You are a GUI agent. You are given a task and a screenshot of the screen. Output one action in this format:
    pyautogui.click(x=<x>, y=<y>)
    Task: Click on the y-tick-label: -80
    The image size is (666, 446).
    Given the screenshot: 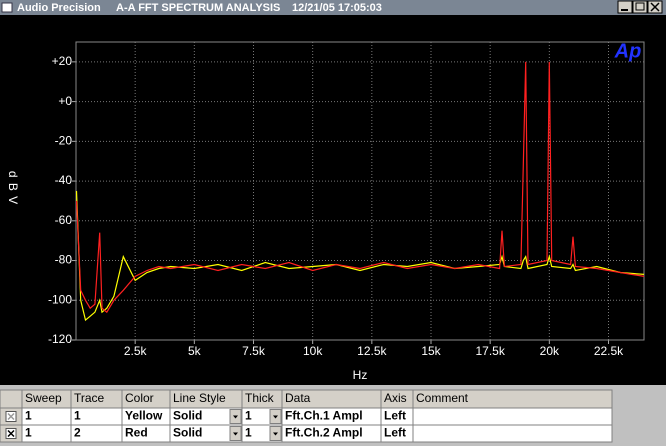 What is the action you would take?
    pyautogui.click(x=64, y=260)
    